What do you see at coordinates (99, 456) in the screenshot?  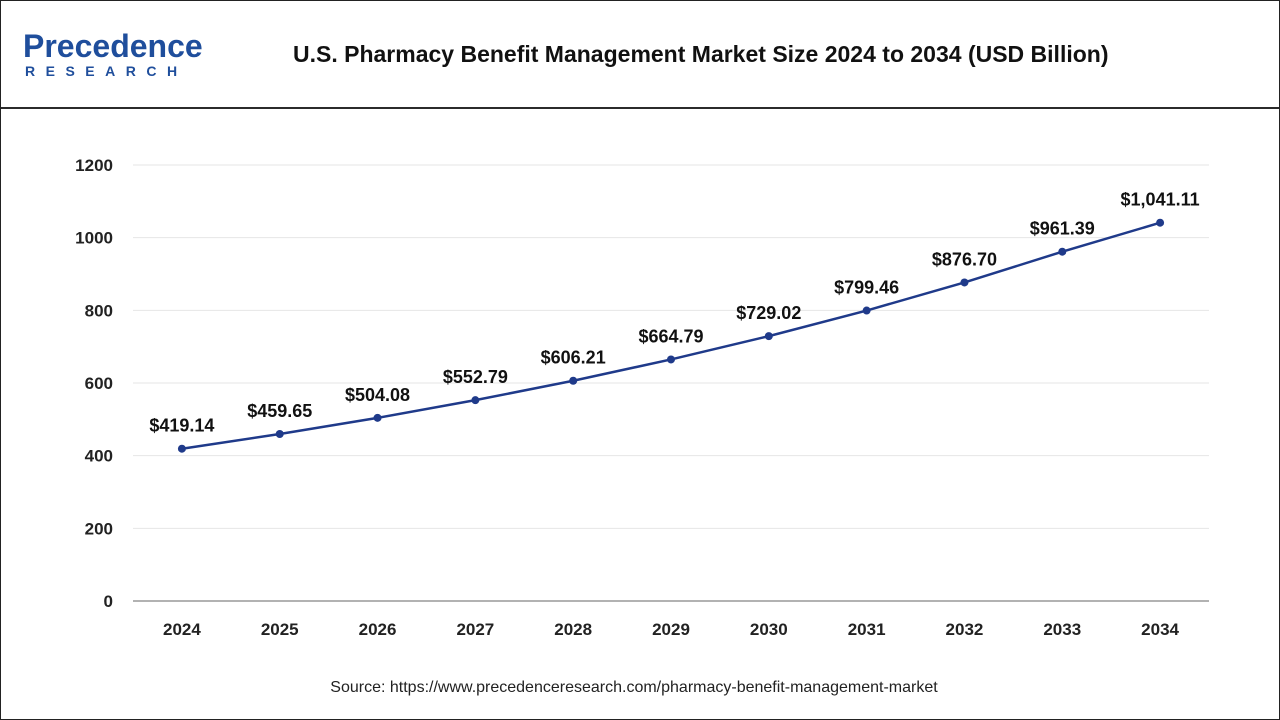 I see `y-tick-label: 400` at bounding box center [99, 456].